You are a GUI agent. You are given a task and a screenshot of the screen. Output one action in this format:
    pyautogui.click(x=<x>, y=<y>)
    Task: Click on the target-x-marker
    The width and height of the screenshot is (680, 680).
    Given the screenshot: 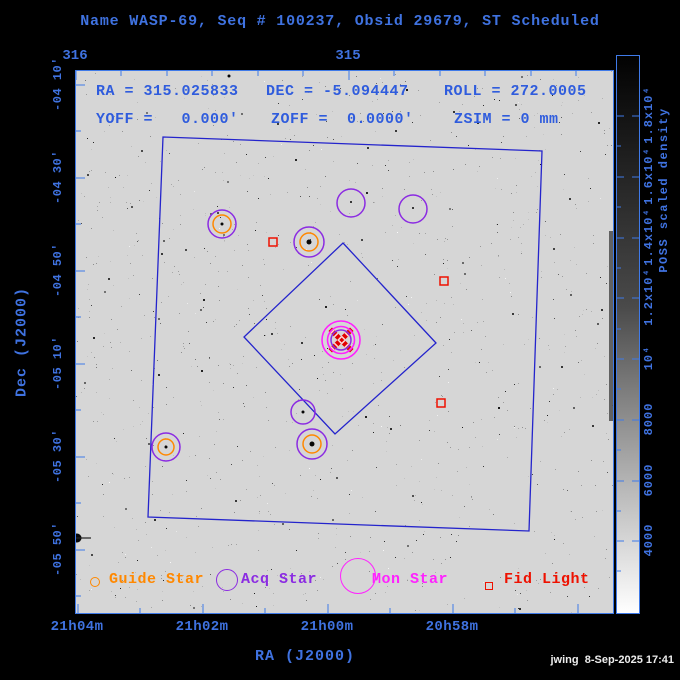 What is the action you would take?
    pyautogui.click(x=341, y=340)
    